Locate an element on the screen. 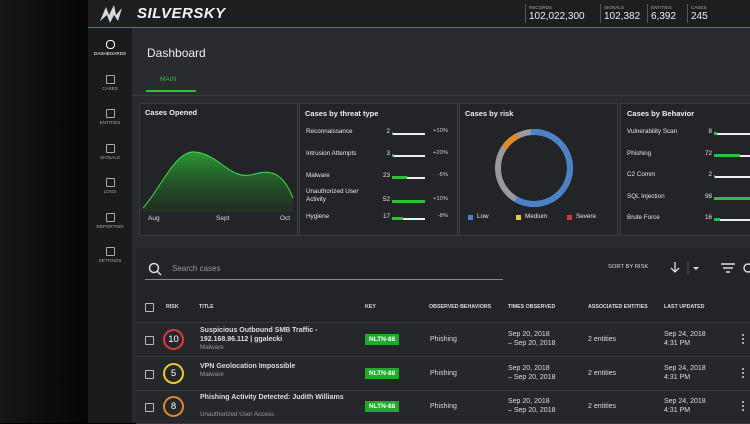  stat-label: RECORDS is located at coordinates (540, 7).